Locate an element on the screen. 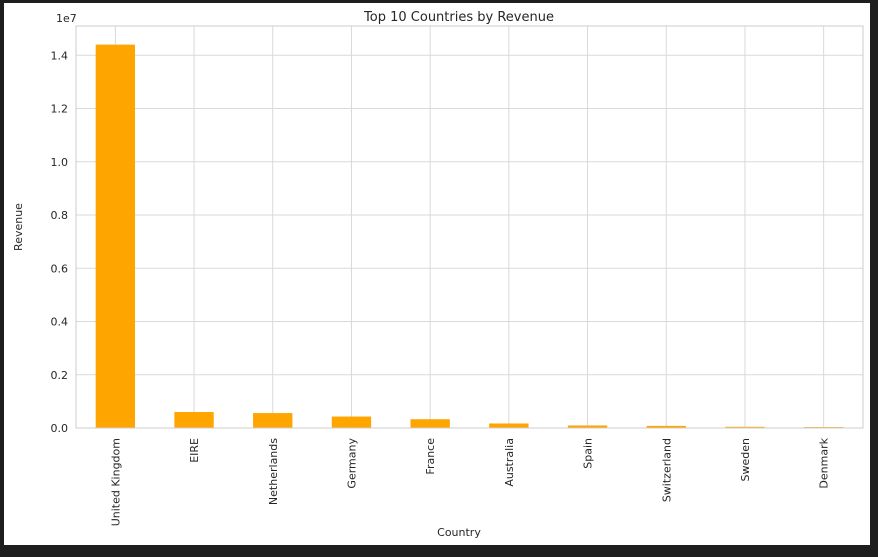 Image resolution: width=878 pixels, height=557 pixels. y-tick-labels: 0.0 0.2 0.4 0.6 0.8 1.0 1.2 1.4 is located at coordinates (60, 242).